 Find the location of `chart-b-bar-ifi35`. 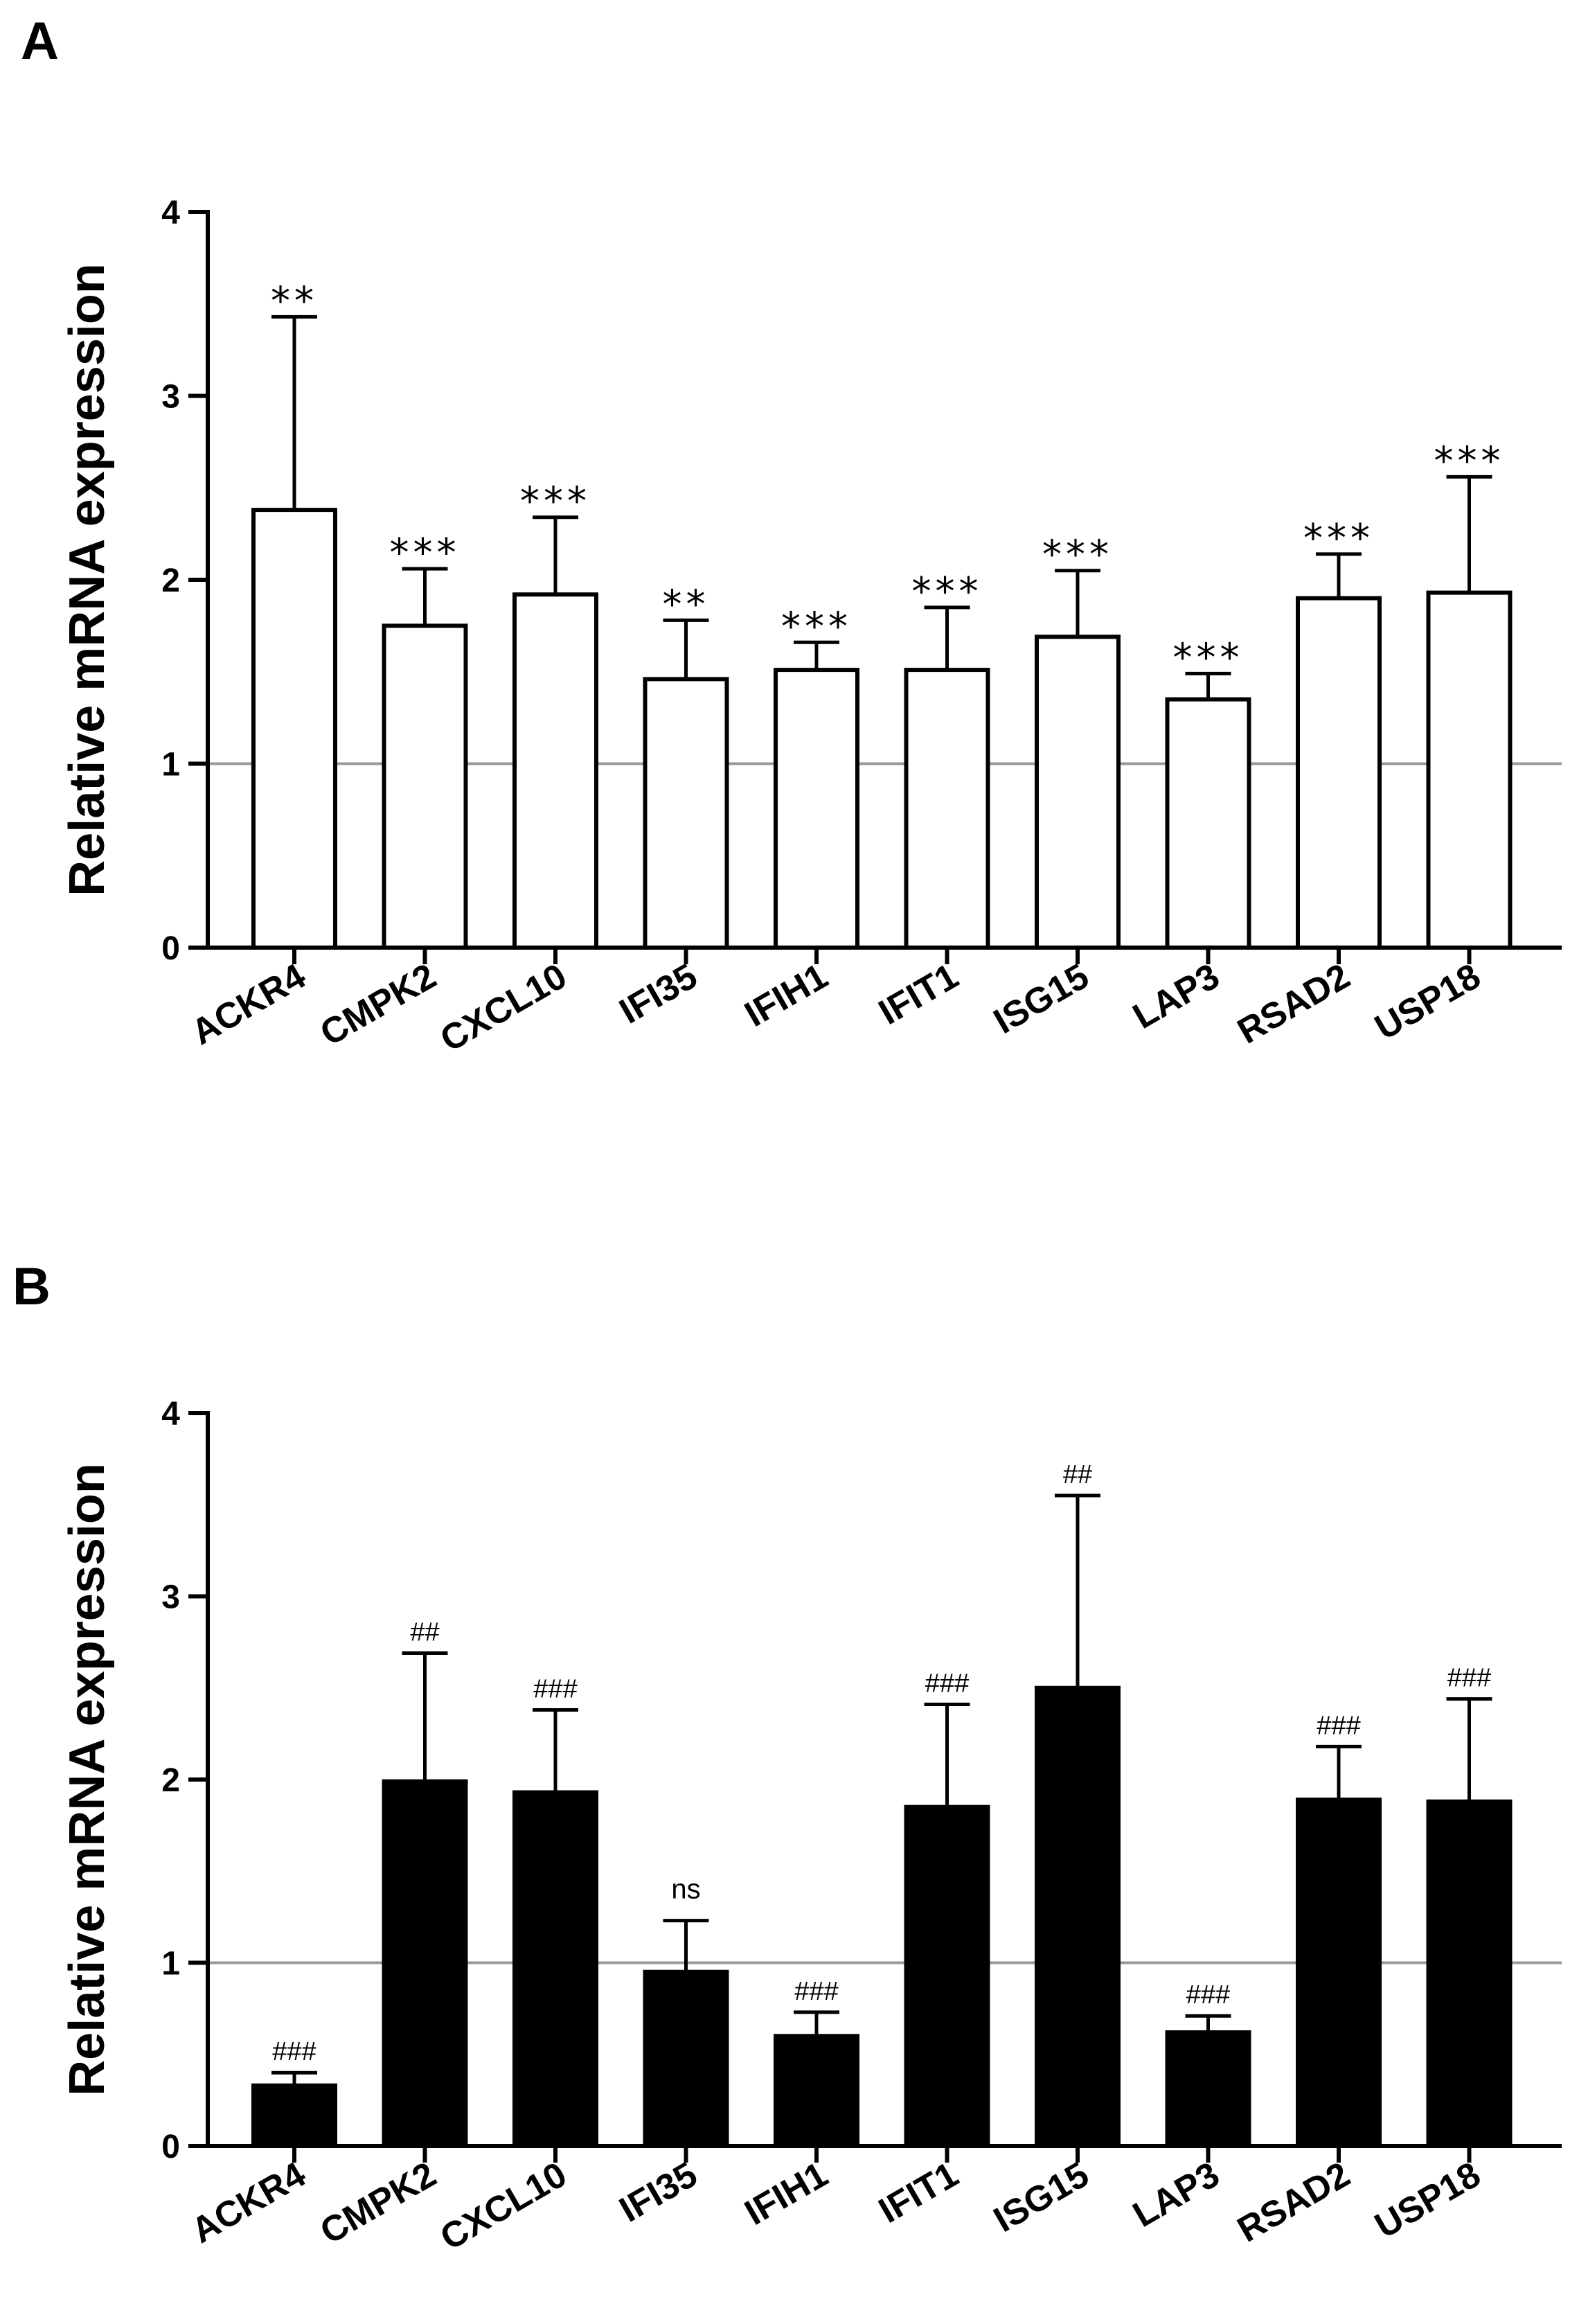

chart-b-bar-ifi35 is located at coordinates (686, 2059).